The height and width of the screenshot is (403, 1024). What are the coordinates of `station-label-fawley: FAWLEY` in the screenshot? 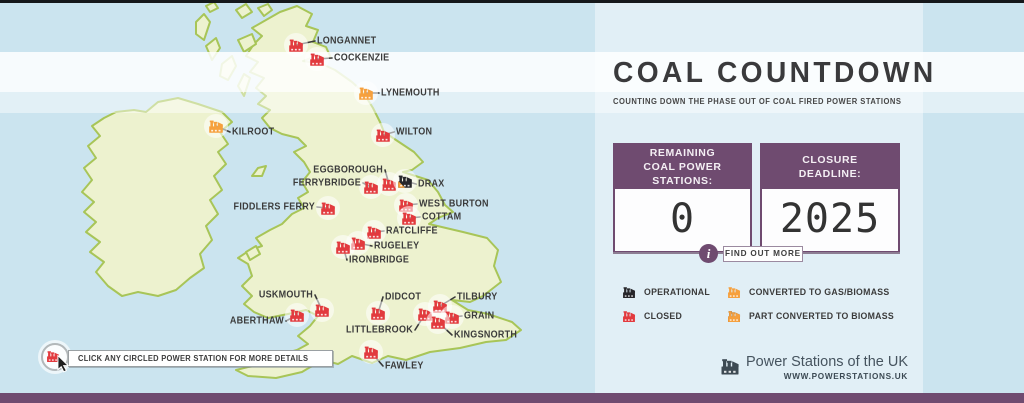 It's located at (404, 366).